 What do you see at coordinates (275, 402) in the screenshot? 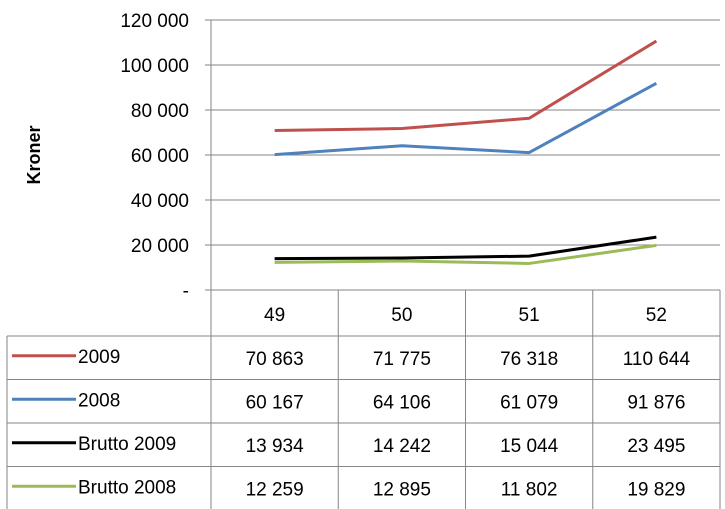
I see `data-label: 60 167` at bounding box center [275, 402].